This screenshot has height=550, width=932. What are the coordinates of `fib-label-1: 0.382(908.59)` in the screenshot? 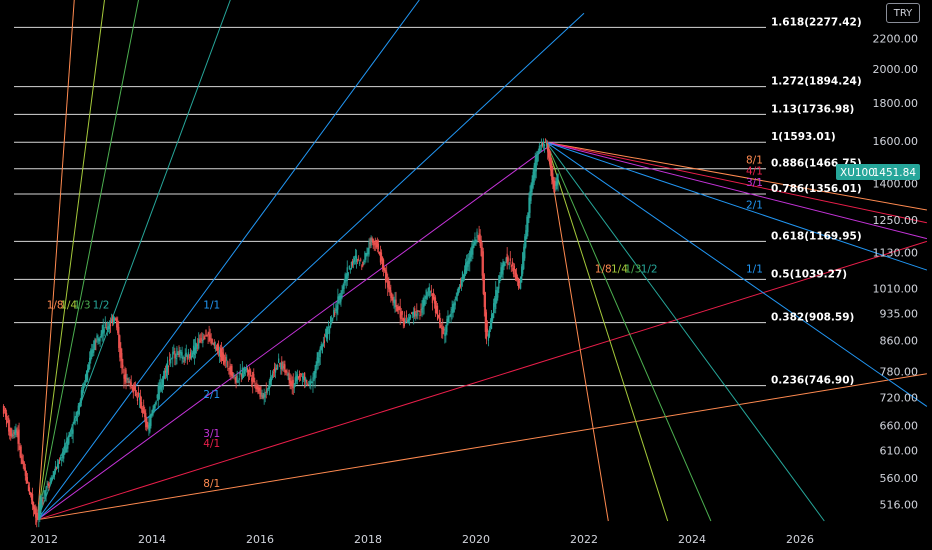 It's located at (812, 318).